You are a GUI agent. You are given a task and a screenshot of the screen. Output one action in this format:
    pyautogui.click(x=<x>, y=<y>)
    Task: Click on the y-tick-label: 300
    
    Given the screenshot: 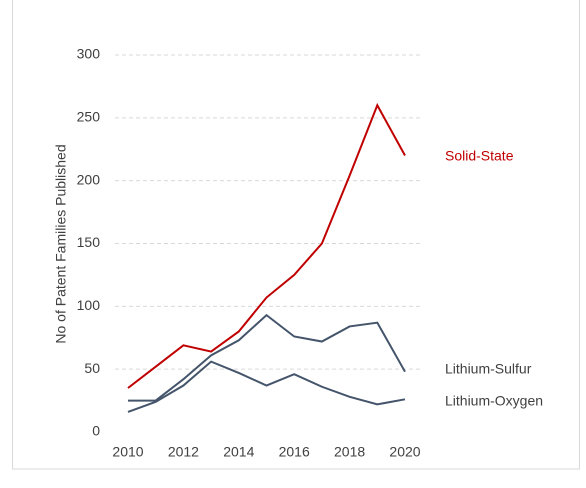 What is the action you would take?
    pyautogui.click(x=89, y=54)
    